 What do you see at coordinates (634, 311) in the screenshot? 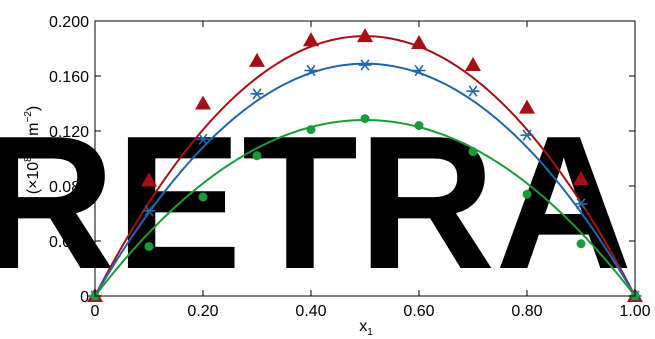
I see `x-tick-label: 1.00` at bounding box center [634, 311].